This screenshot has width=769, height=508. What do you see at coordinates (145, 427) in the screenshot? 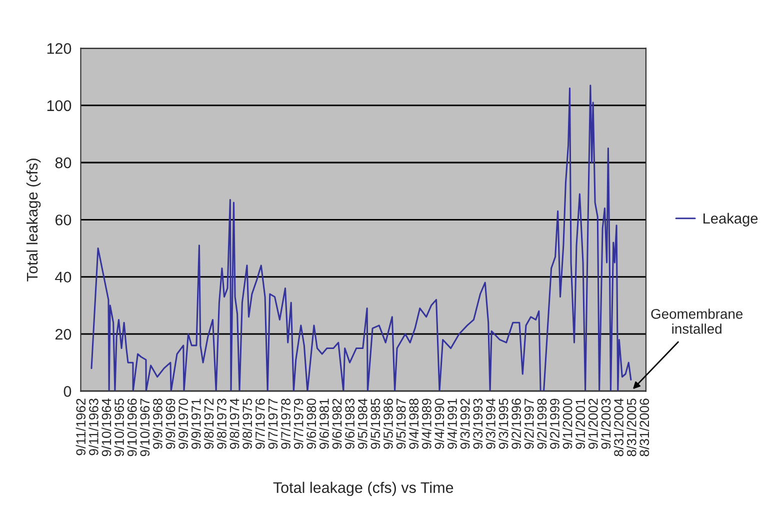
I see `x-tick-label: 9/10/1967` at bounding box center [145, 427].